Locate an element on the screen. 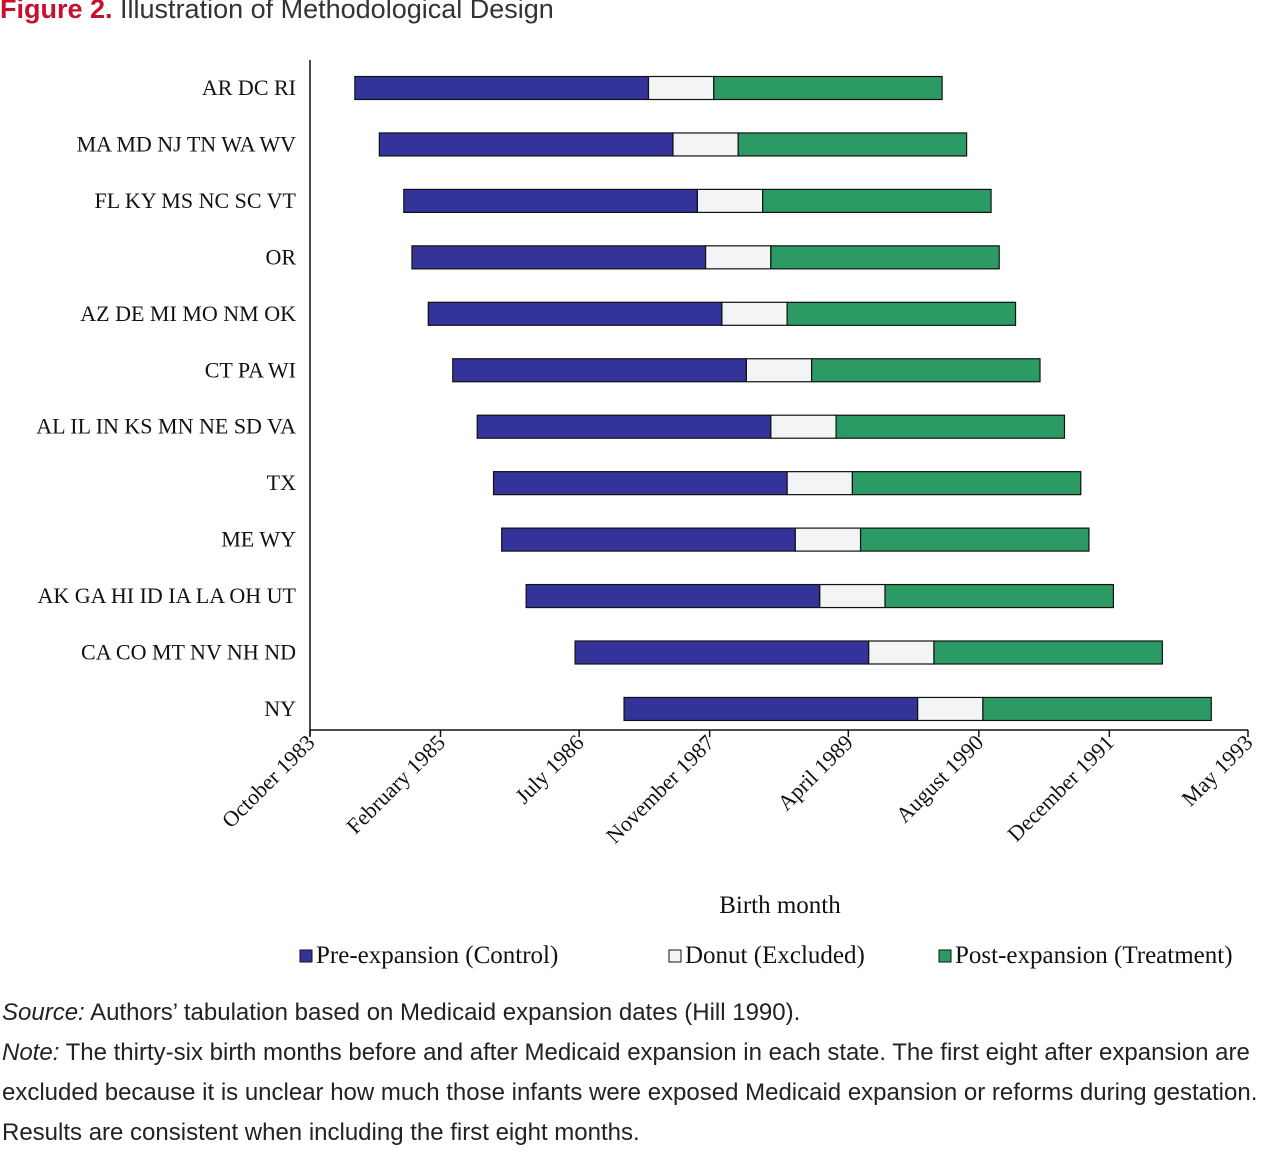 The height and width of the screenshot is (1153, 1280). legend-entry: Donut (Excluded) is located at coordinates (775, 955).